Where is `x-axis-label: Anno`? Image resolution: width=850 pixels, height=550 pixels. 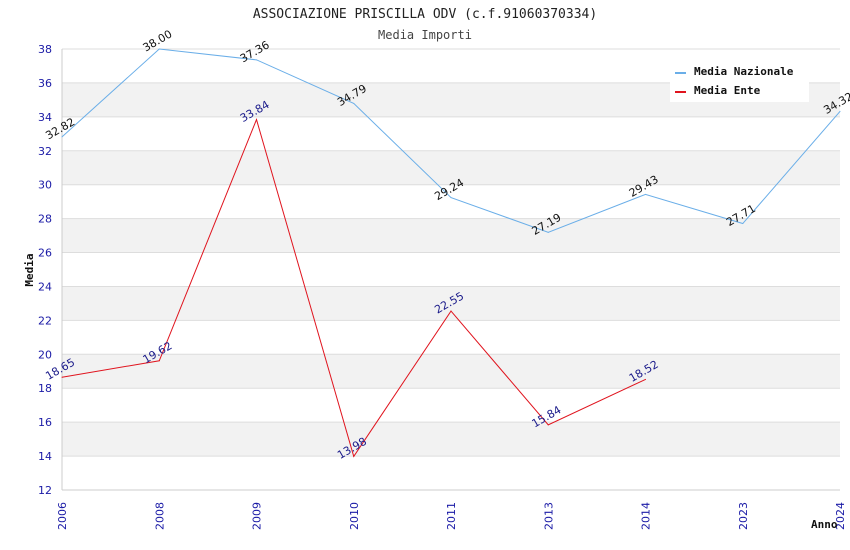
x-axis-label: Anno is located at coordinates (824, 524).